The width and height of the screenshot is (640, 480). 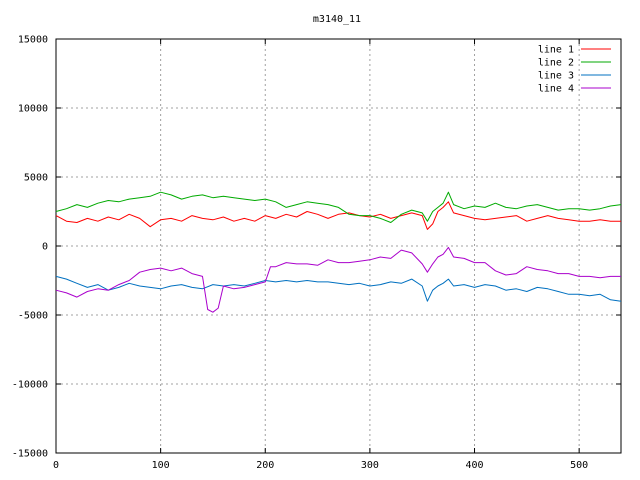 What do you see at coordinates (33, 40) in the screenshot?
I see `y-tick-label: 15000` at bounding box center [33, 40].